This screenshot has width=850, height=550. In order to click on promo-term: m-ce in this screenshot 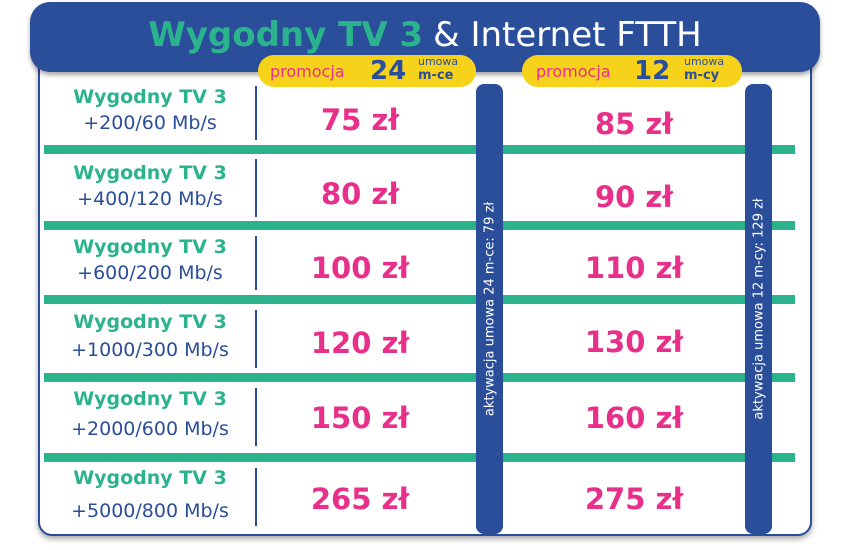, I will do `click(436, 75)`.